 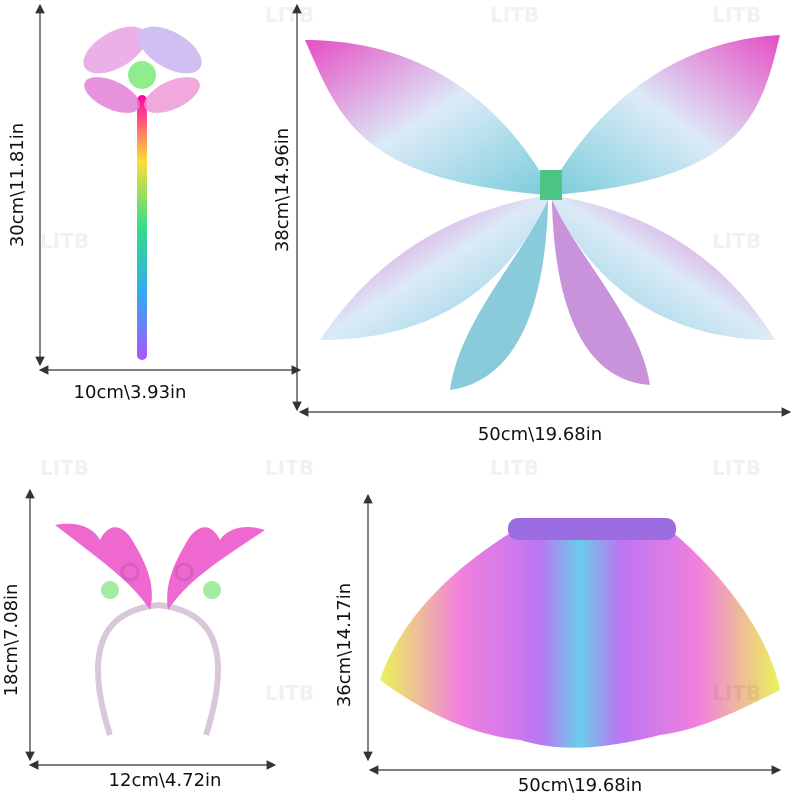 What do you see at coordinates (165, 780) in the screenshot?
I see `width-label: 12cm\4.72in` at bounding box center [165, 780].